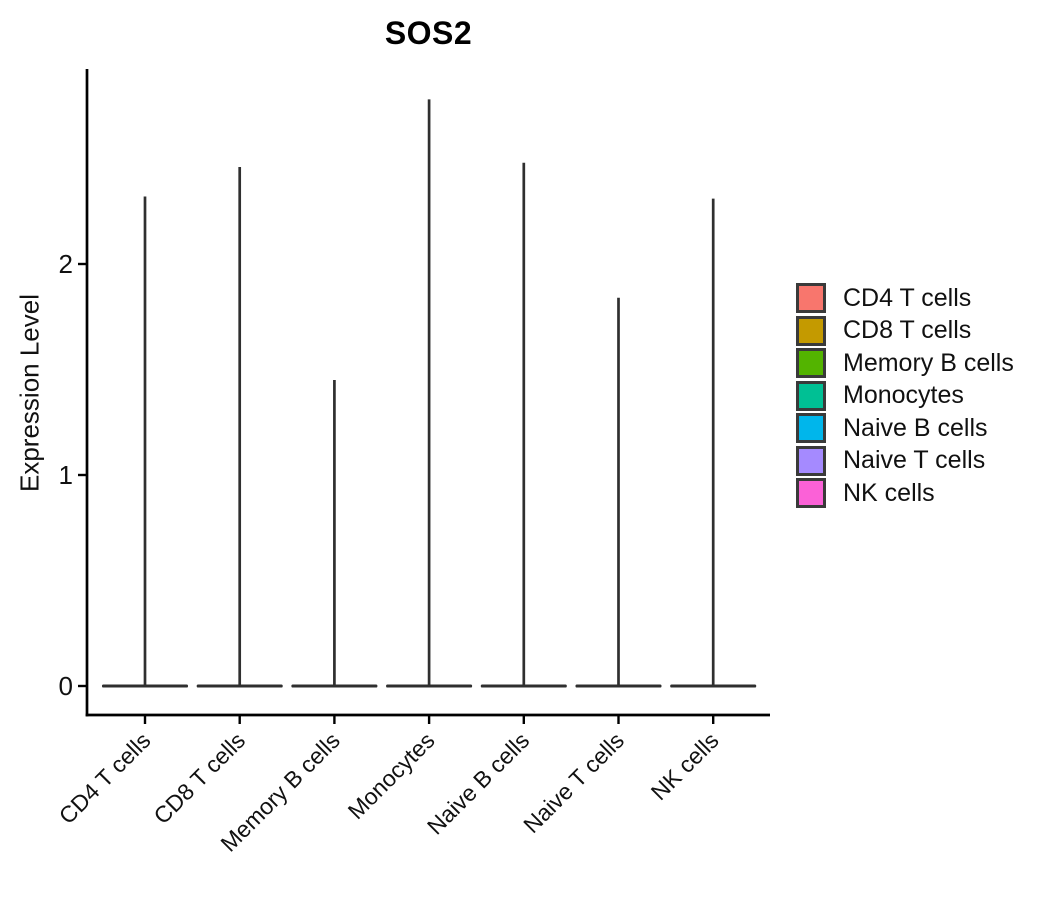  I want to click on legend-item-cd8-t-cells: CD8 T cells, so click(905, 330).